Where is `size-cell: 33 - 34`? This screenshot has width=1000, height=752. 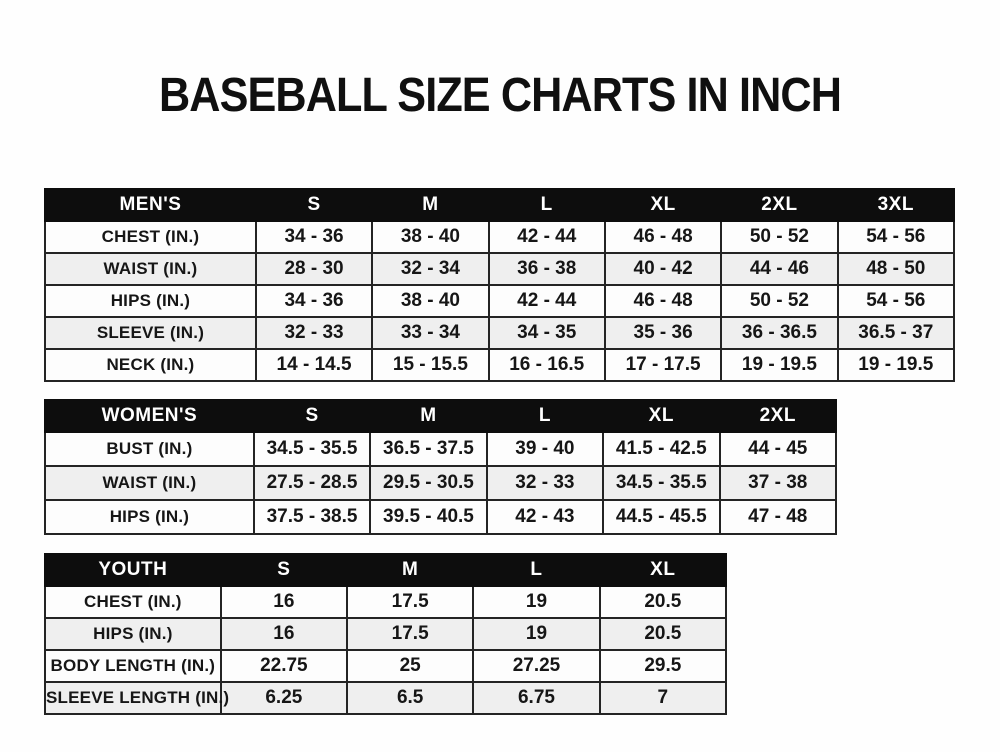
size-cell: 33 - 34 is located at coordinates (430, 333).